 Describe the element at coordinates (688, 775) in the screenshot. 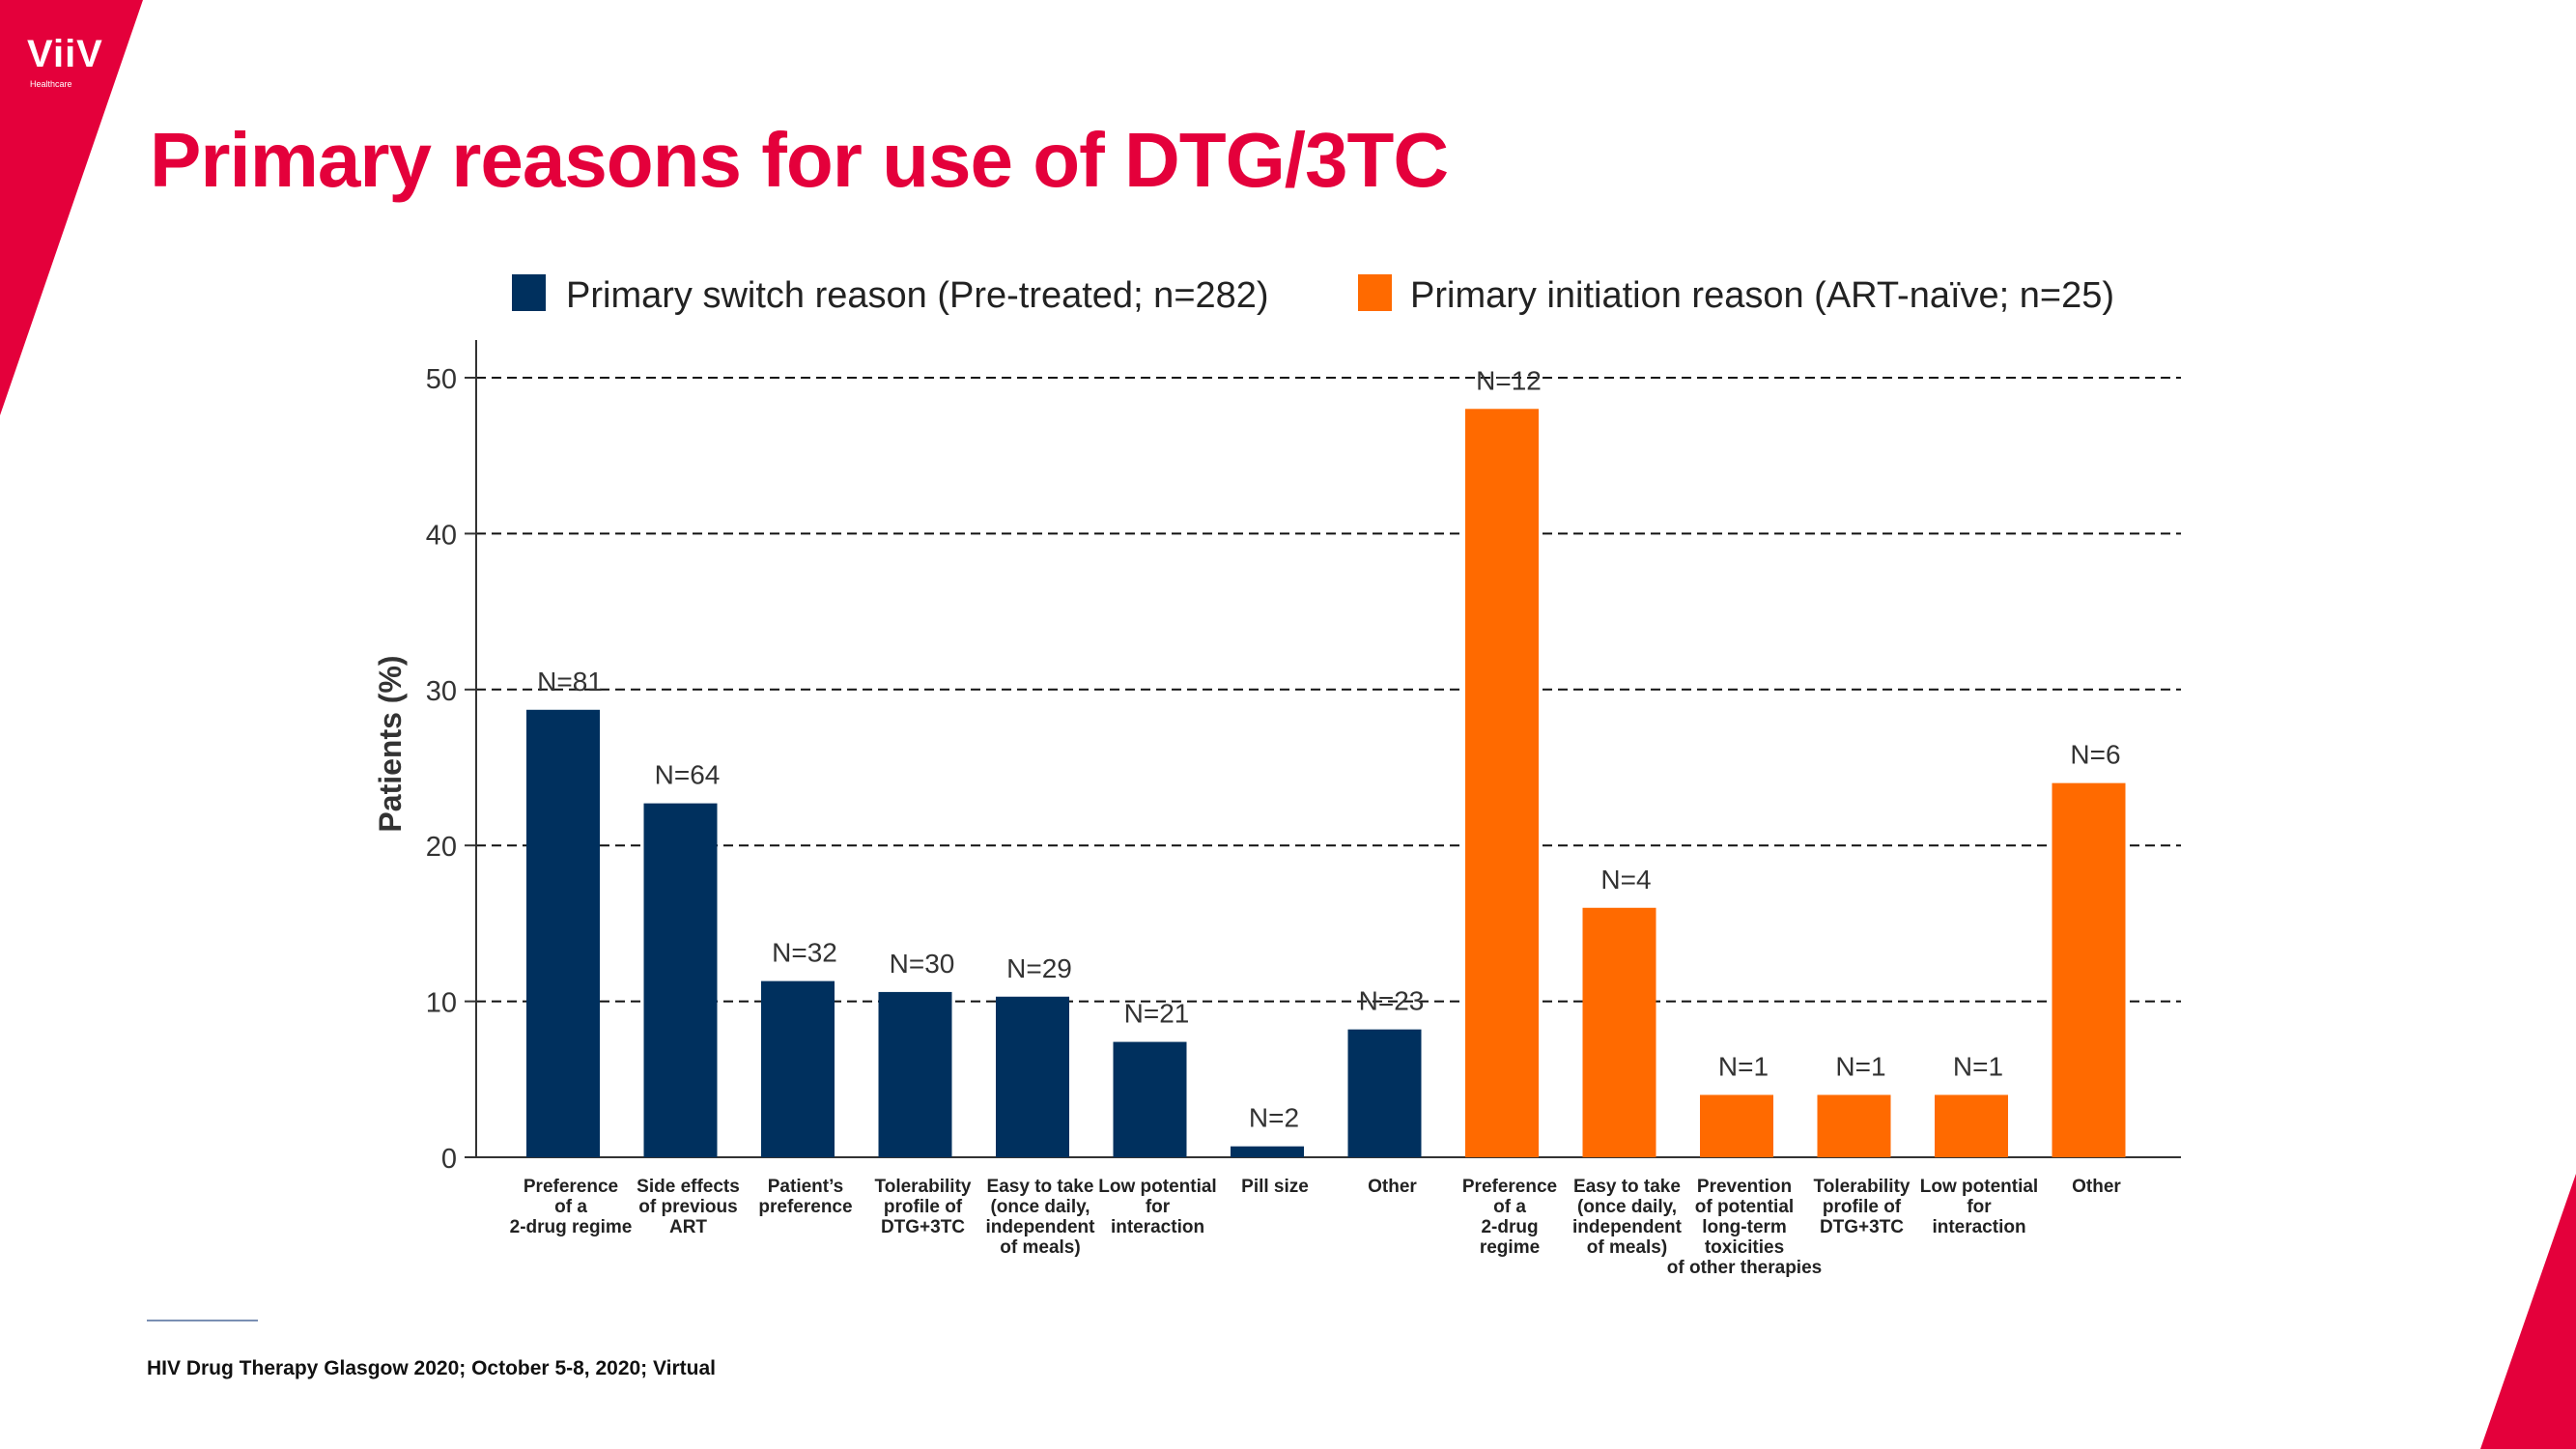

I see `bar-value-label: N=64` at that location.